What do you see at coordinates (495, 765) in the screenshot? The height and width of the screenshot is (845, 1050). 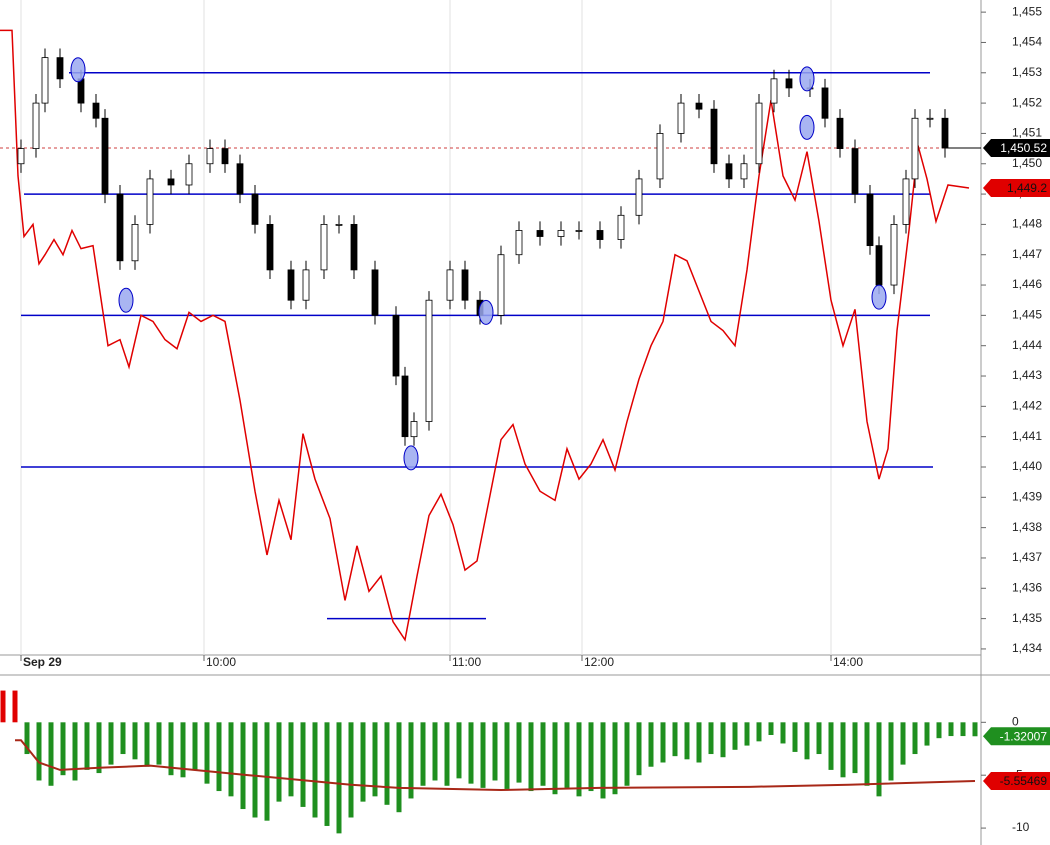 I see `average-line` at bounding box center [495, 765].